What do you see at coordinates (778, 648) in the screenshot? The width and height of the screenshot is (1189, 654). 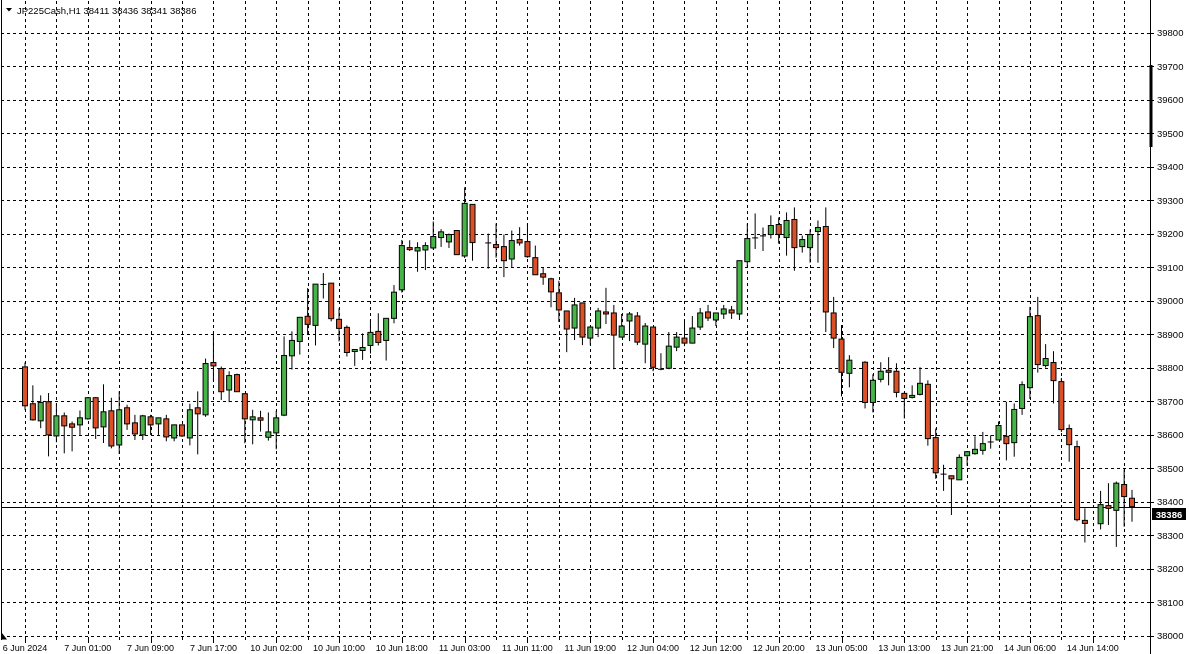 I see `x-tick-label: 12 Jun 20:00` at bounding box center [778, 648].